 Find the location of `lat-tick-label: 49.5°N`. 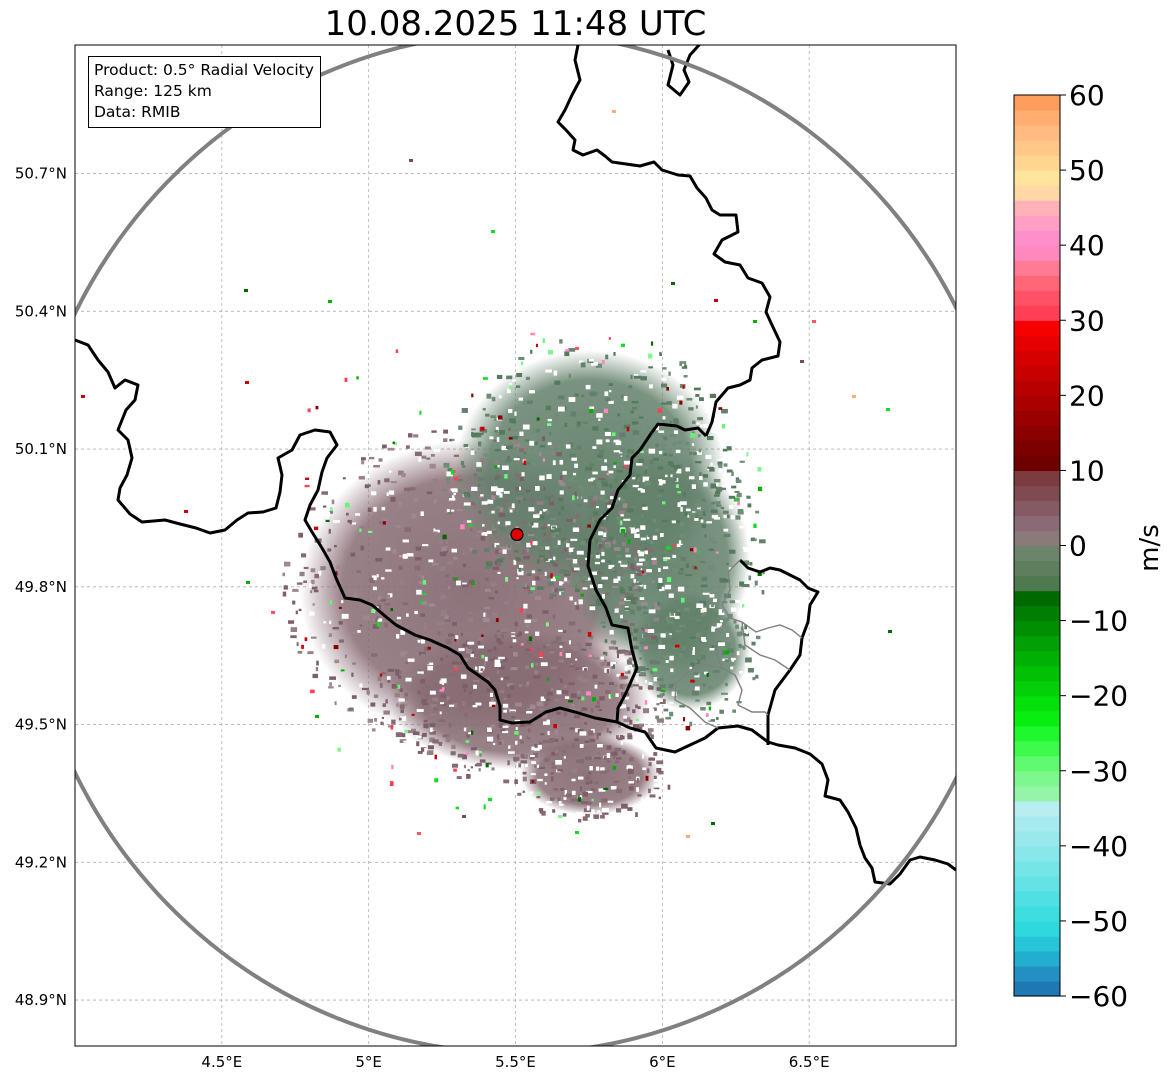

lat-tick-label: 49.5°N is located at coordinates (41, 725).